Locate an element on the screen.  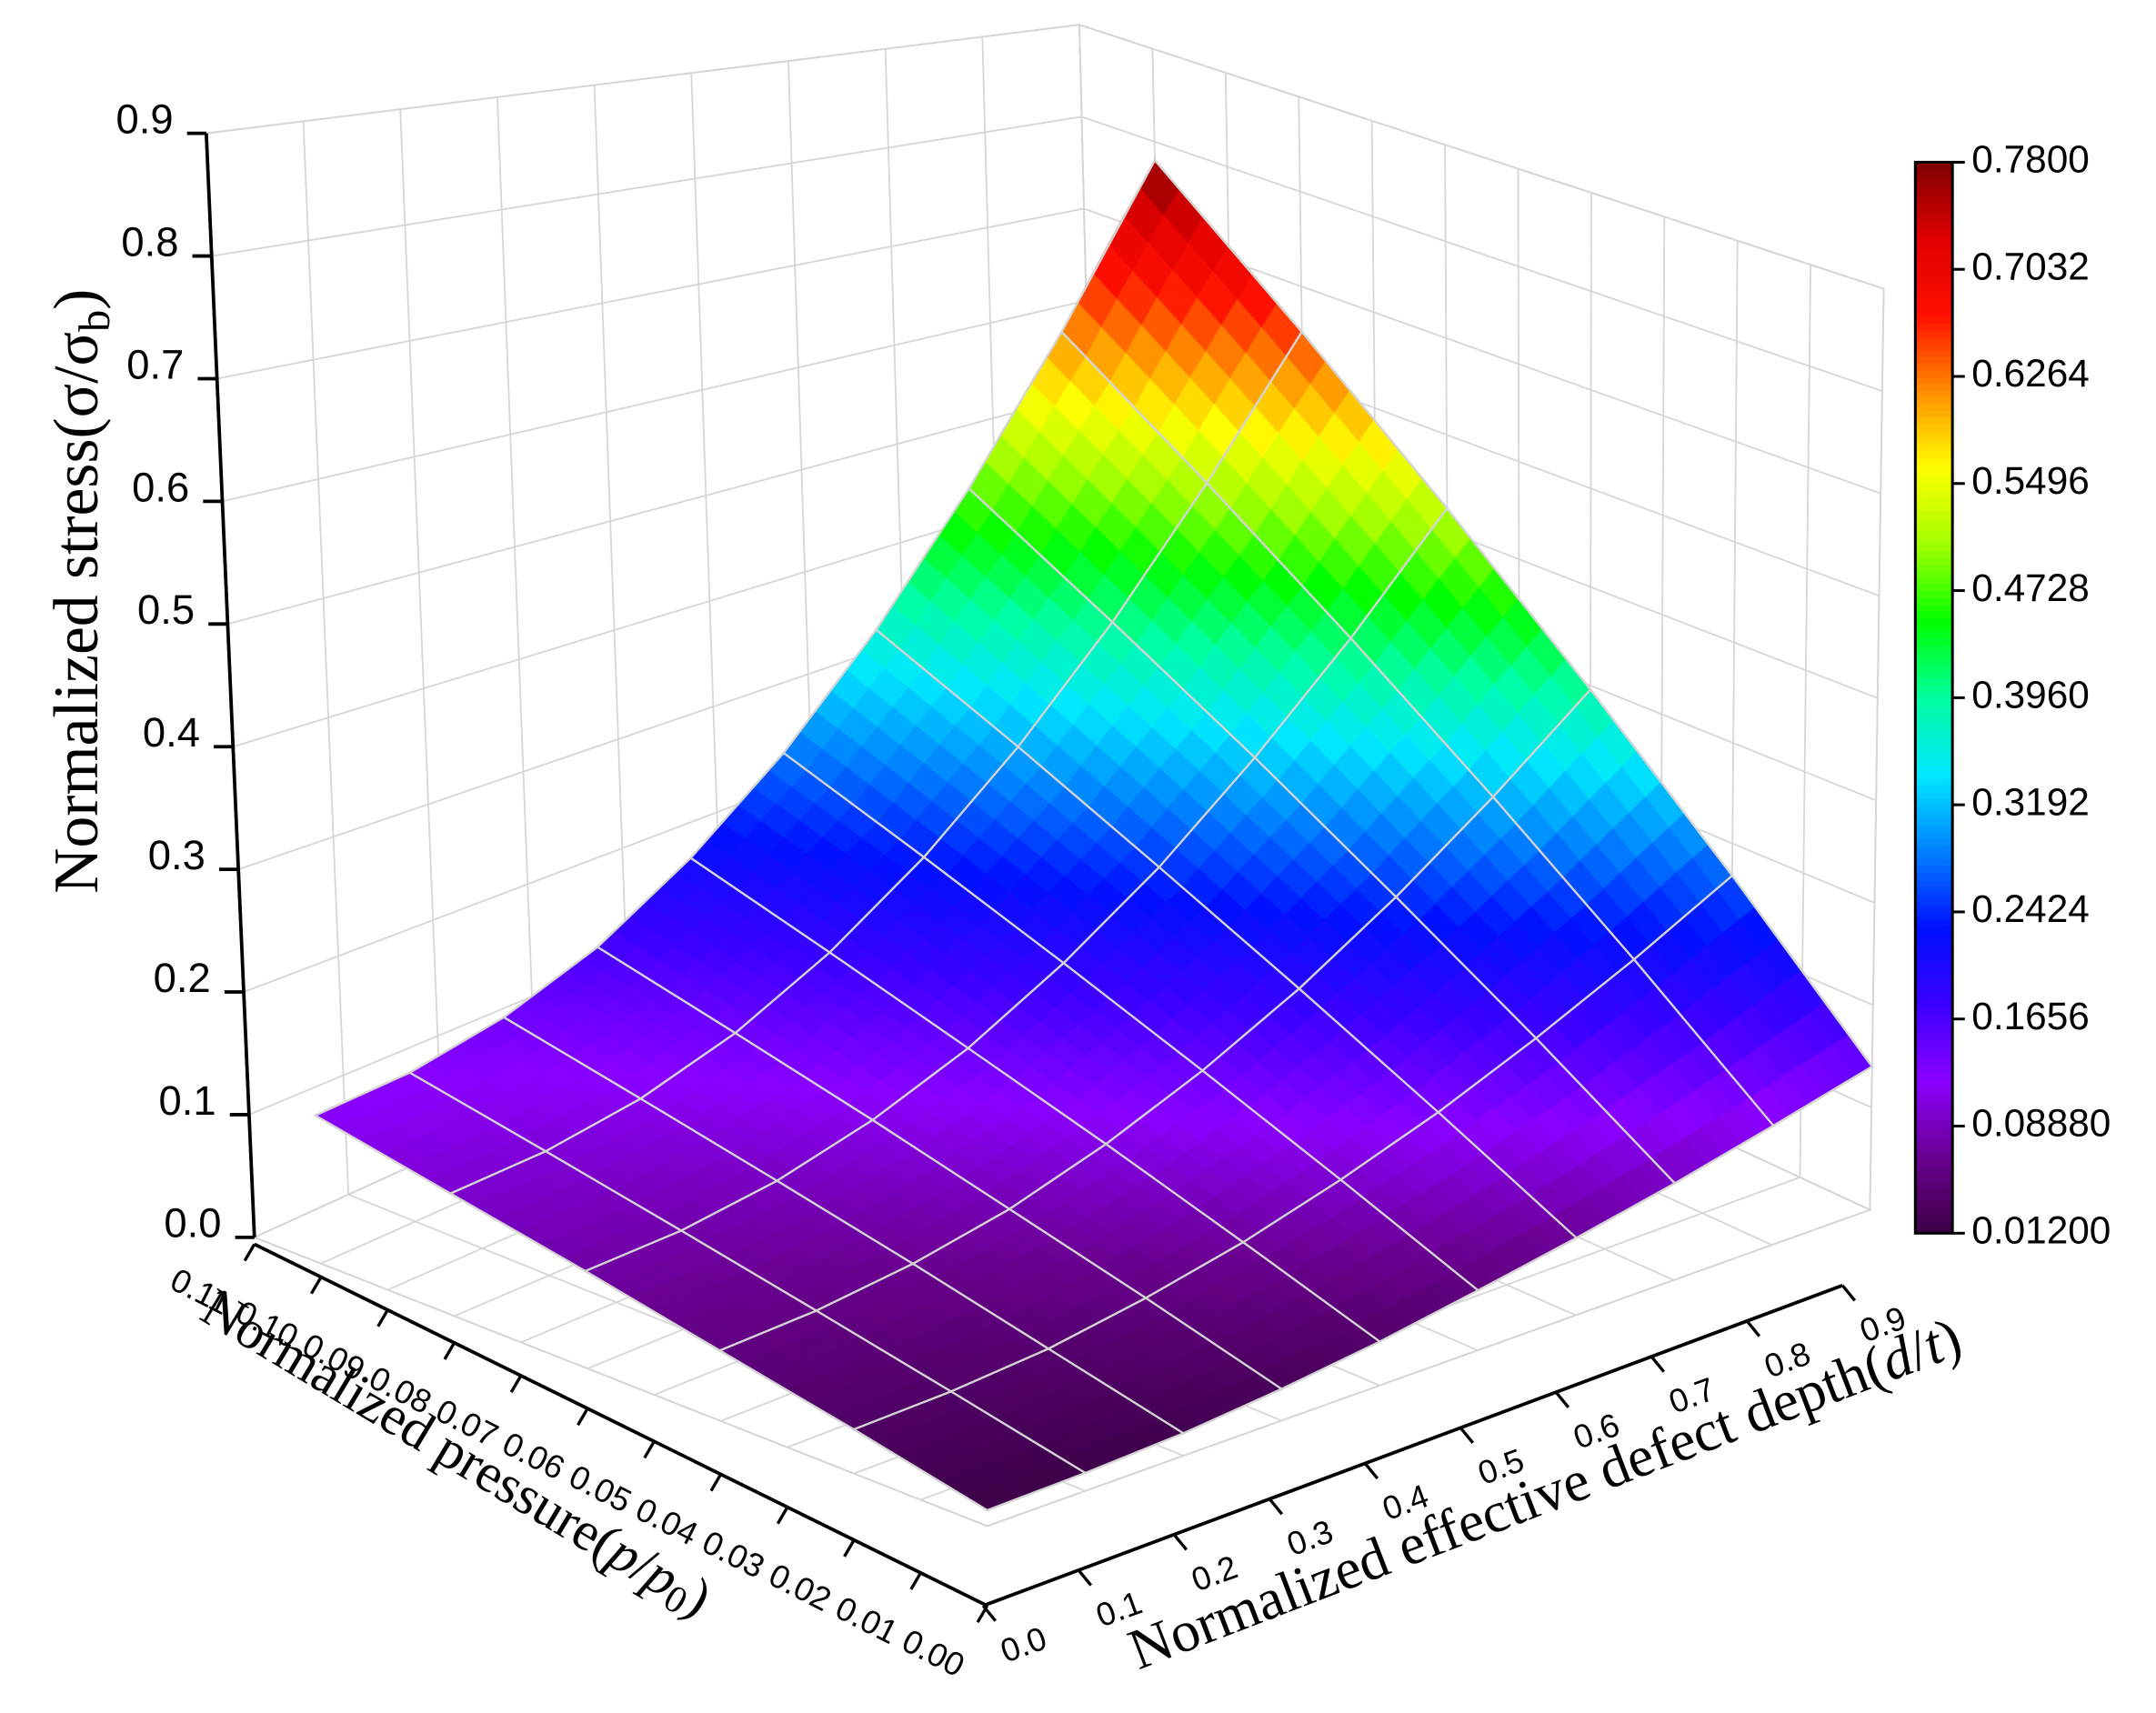
z-tick-label: 0.7 is located at coordinates (155, 364).